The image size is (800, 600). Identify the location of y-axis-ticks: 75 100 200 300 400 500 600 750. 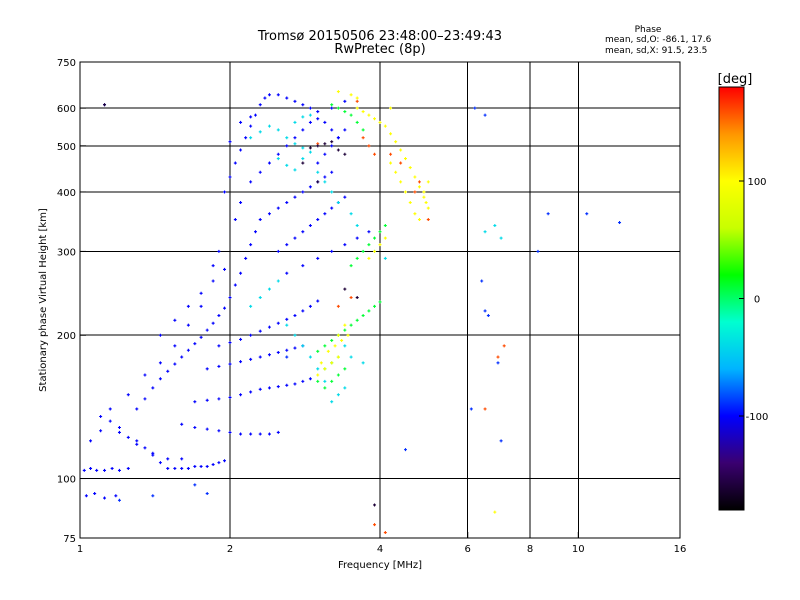
(71, 301).